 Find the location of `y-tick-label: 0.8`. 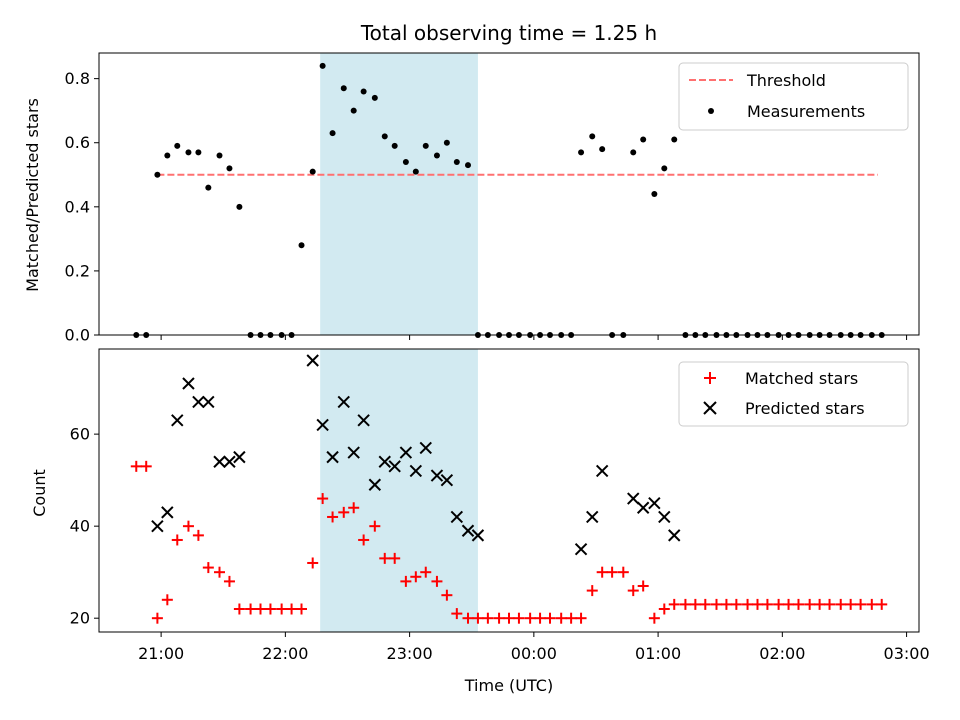

y-tick-label: 0.8 is located at coordinates (77, 78).